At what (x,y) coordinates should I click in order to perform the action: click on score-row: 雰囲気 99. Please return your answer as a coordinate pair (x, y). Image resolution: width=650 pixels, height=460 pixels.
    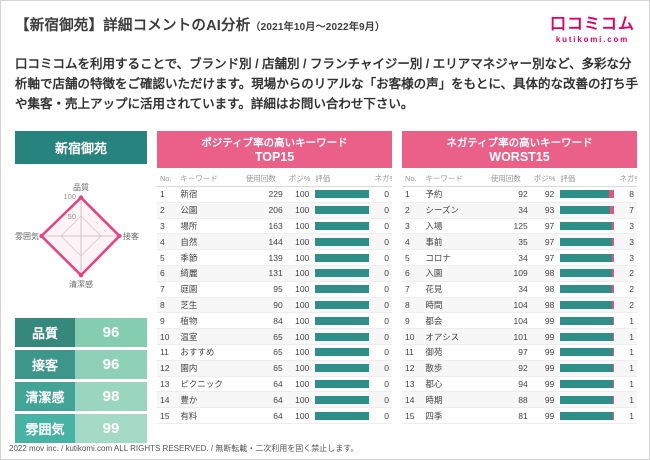
    Looking at the image, I should click on (81, 428).